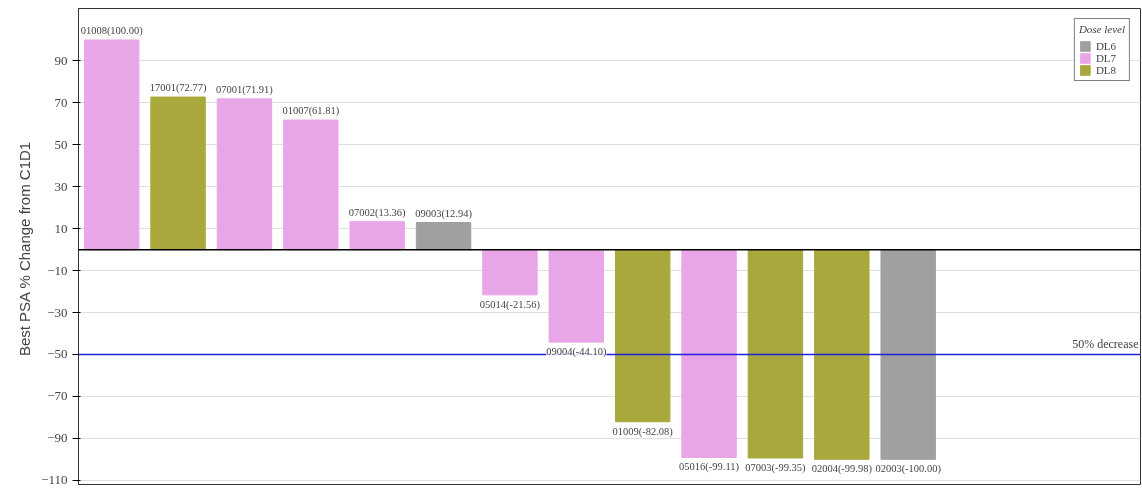 This screenshot has height=488, width=1142. Describe the element at coordinates (311, 111) in the screenshot. I see `data-label: 01007(61.81)` at that location.